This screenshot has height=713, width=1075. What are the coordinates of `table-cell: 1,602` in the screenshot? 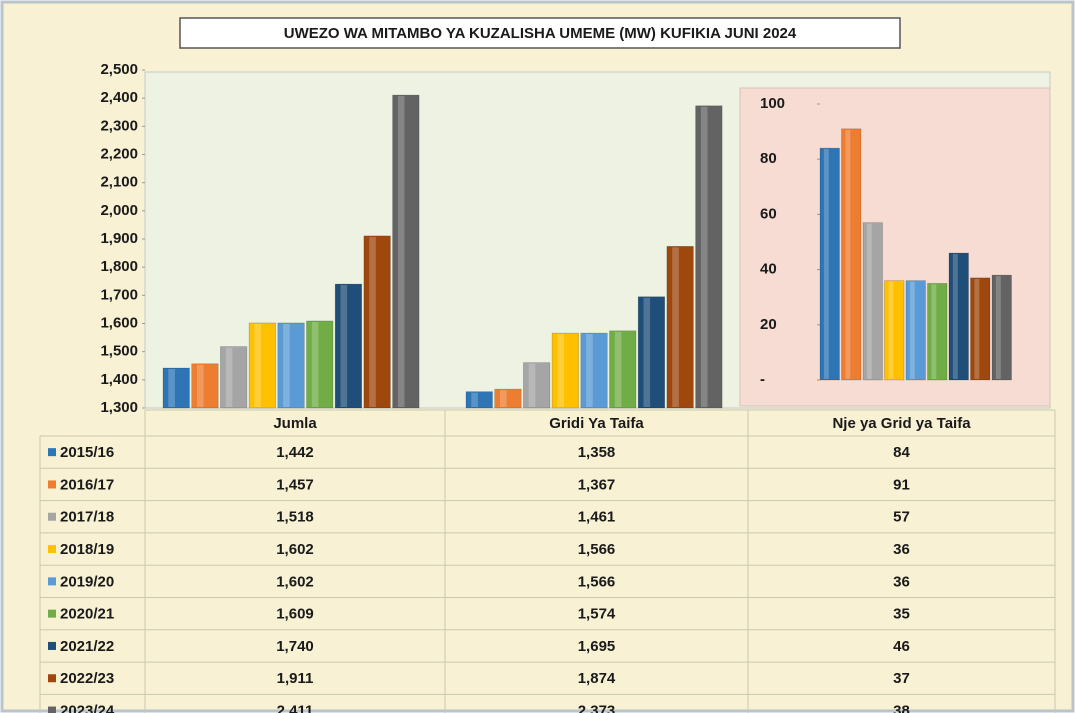 It's located at (295, 581).